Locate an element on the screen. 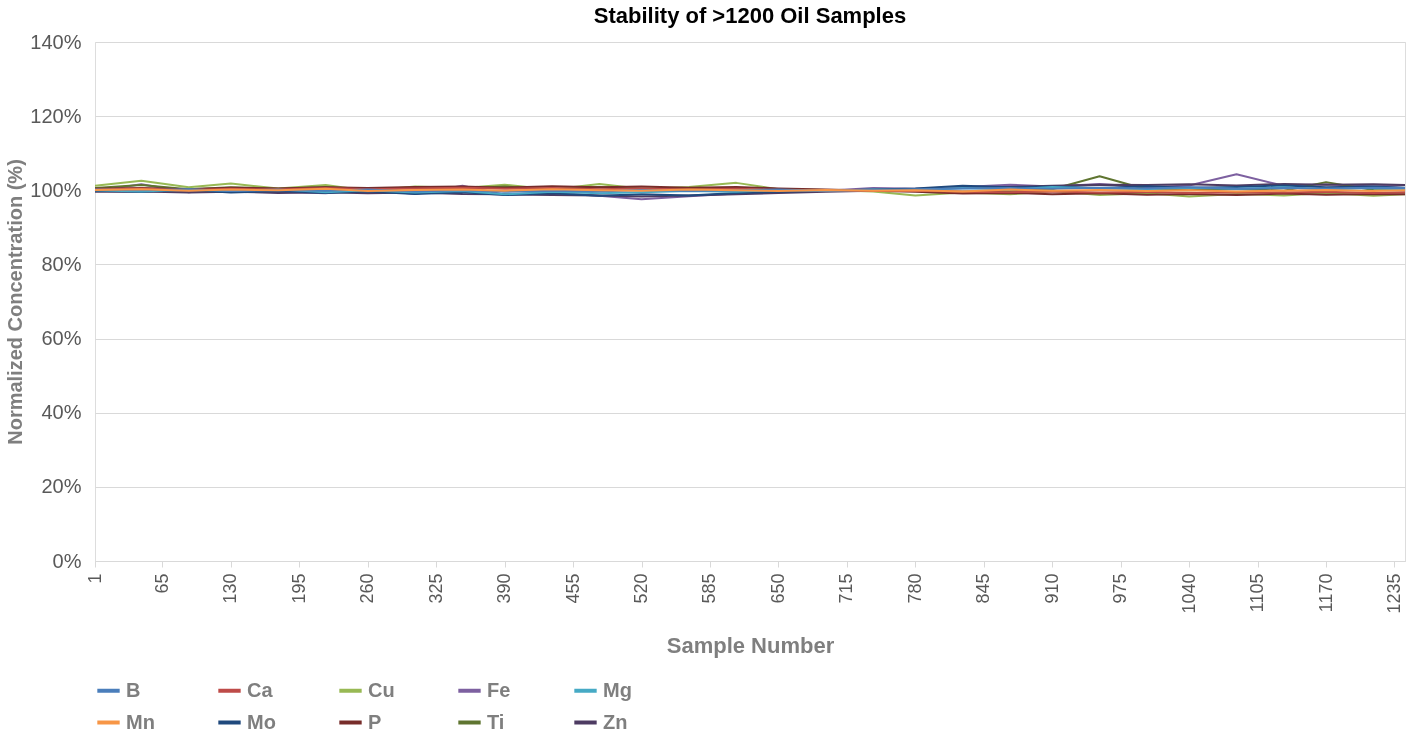 This screenshot has width=1411, height=738. y-tick-label: 120% is located at coordinates (56, 115).